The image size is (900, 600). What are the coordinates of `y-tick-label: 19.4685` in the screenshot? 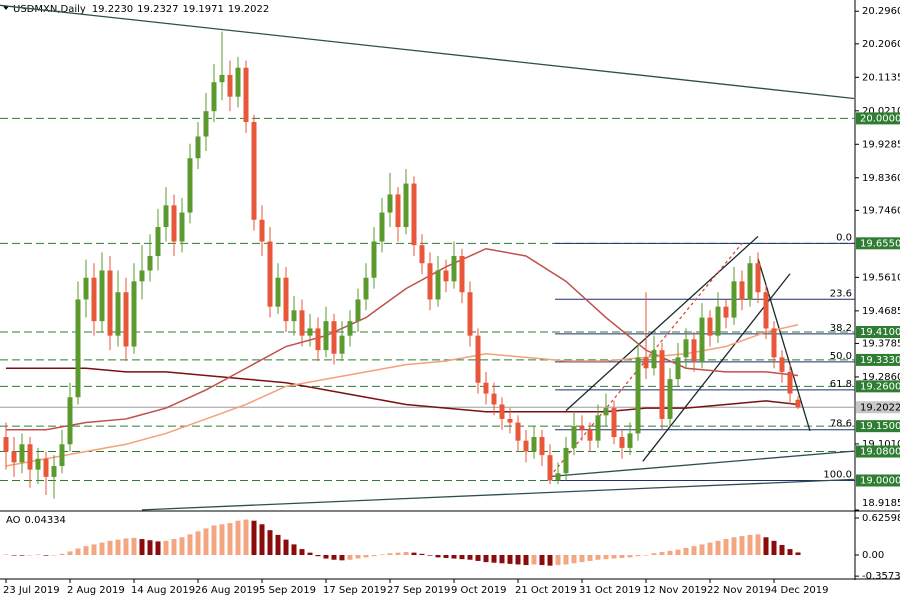 It's located at (881, 311).